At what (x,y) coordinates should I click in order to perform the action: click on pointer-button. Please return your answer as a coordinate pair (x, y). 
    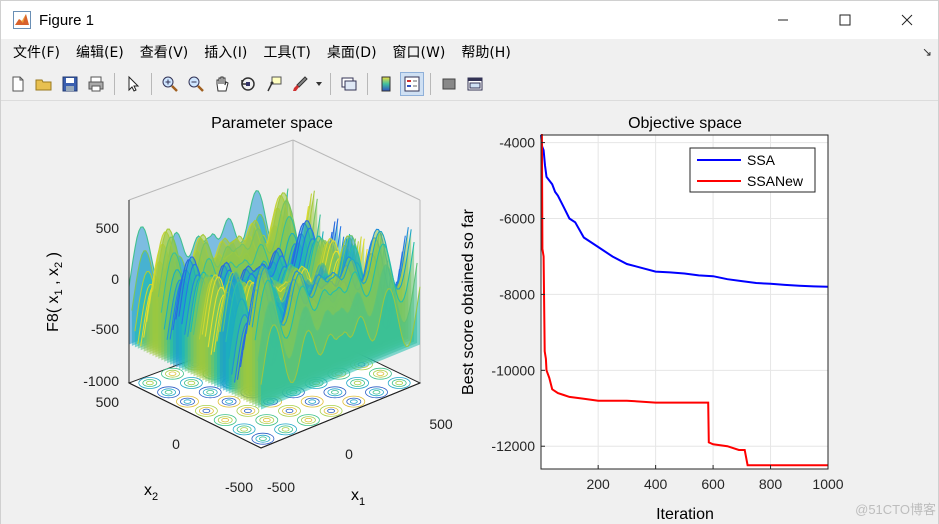
    Looking at the image, I should click on (133, 84).